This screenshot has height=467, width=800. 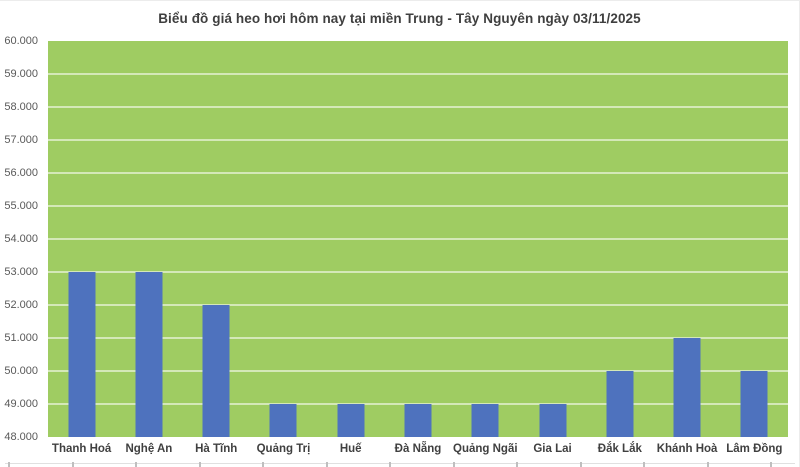 I want to click on x-tick-label: Huế, so click(x=350, y=449).